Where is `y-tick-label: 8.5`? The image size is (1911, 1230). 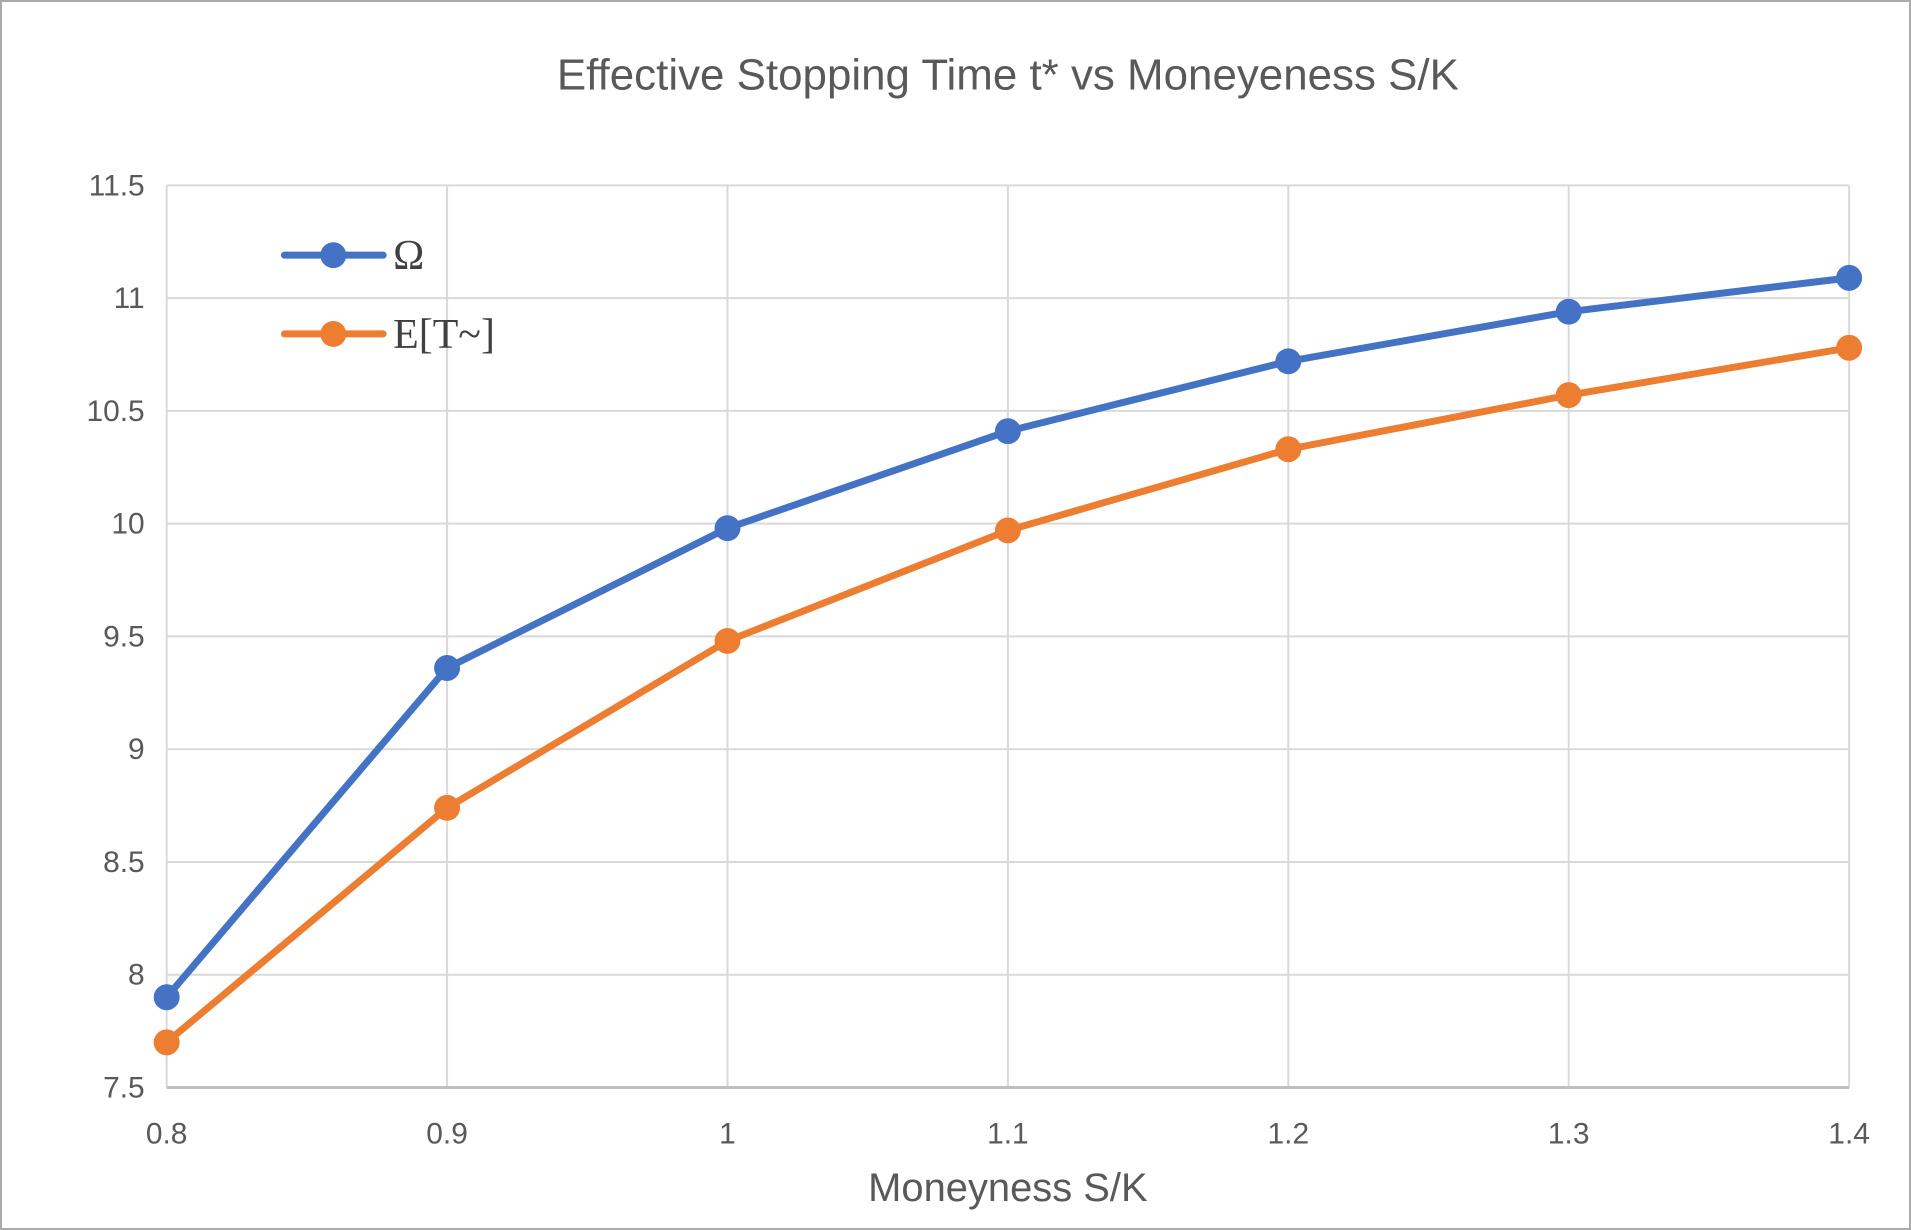 y-tick-label: 8.5 is located at coordinates (124, 862).